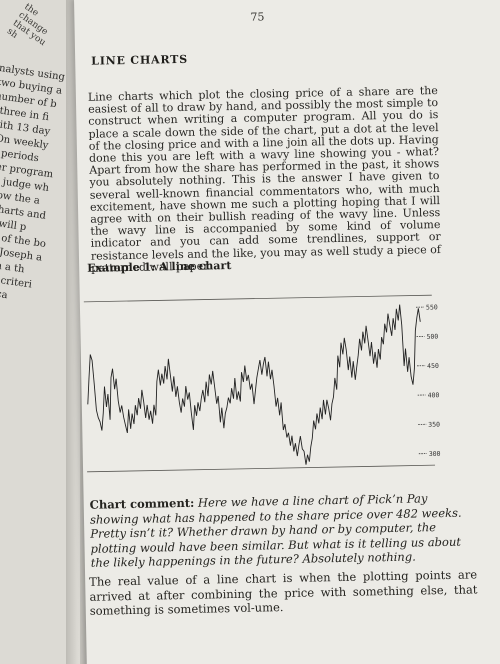 The width and height of the screenshot is (500, 664). I want to click on example-title: Example 1: A line chart, so click(159, 267).